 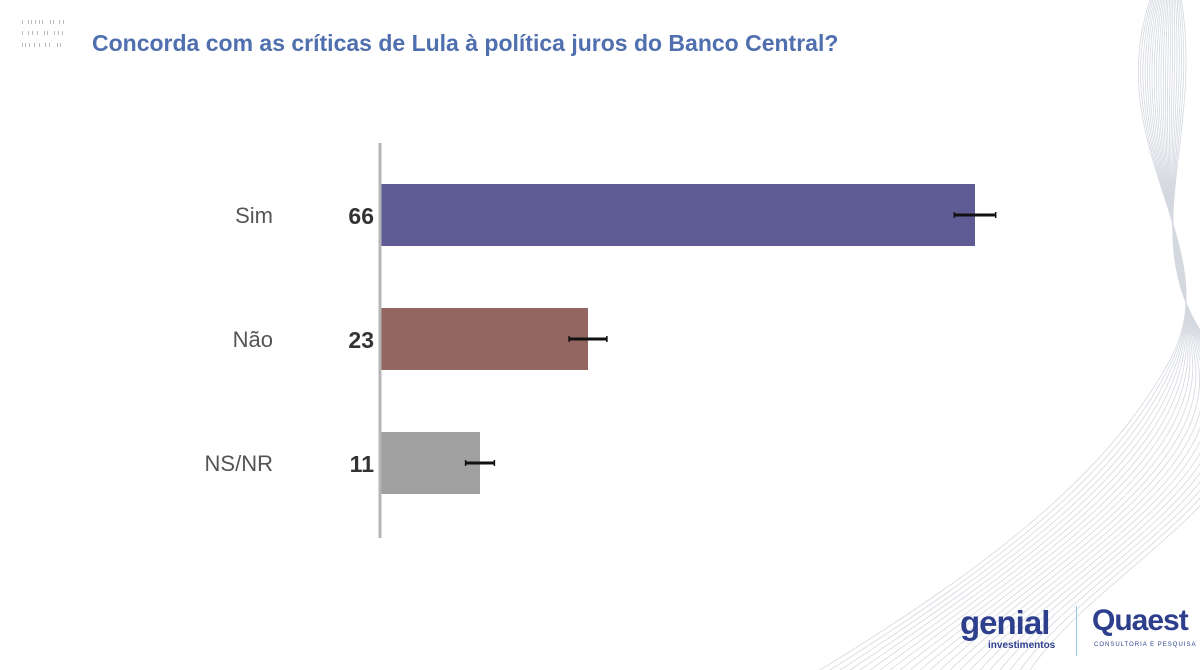 What do you see at coordinates (361, 340) in the screenshot?
I see `value-label: 23` at bounding box center [361, 340].